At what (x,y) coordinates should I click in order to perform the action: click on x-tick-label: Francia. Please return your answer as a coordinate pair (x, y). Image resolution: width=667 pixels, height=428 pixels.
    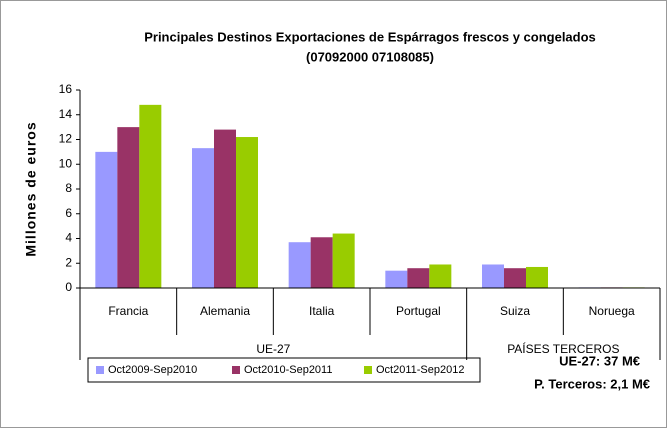
    Looking at the image, I should click on (128, 311).